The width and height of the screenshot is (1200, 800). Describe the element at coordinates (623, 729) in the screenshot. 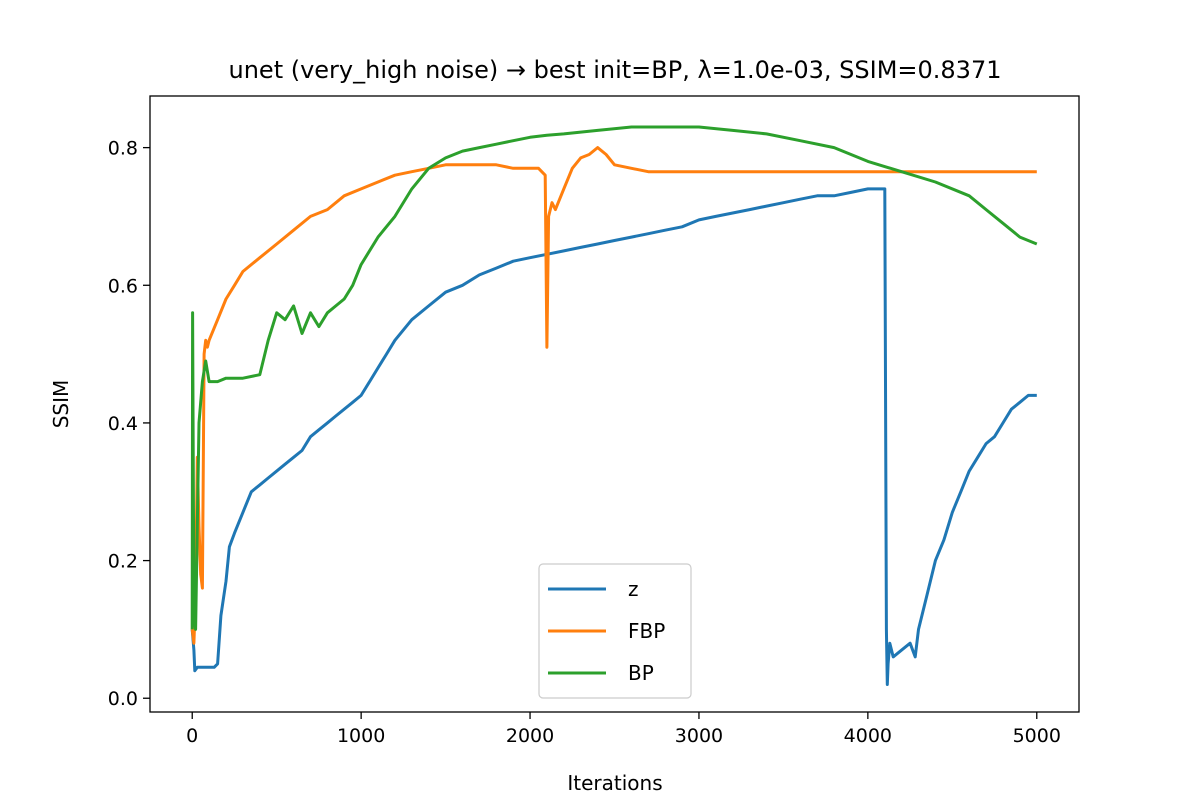

I see `x-axis: 0 1000 2000 3000 4000 5000` at that location.